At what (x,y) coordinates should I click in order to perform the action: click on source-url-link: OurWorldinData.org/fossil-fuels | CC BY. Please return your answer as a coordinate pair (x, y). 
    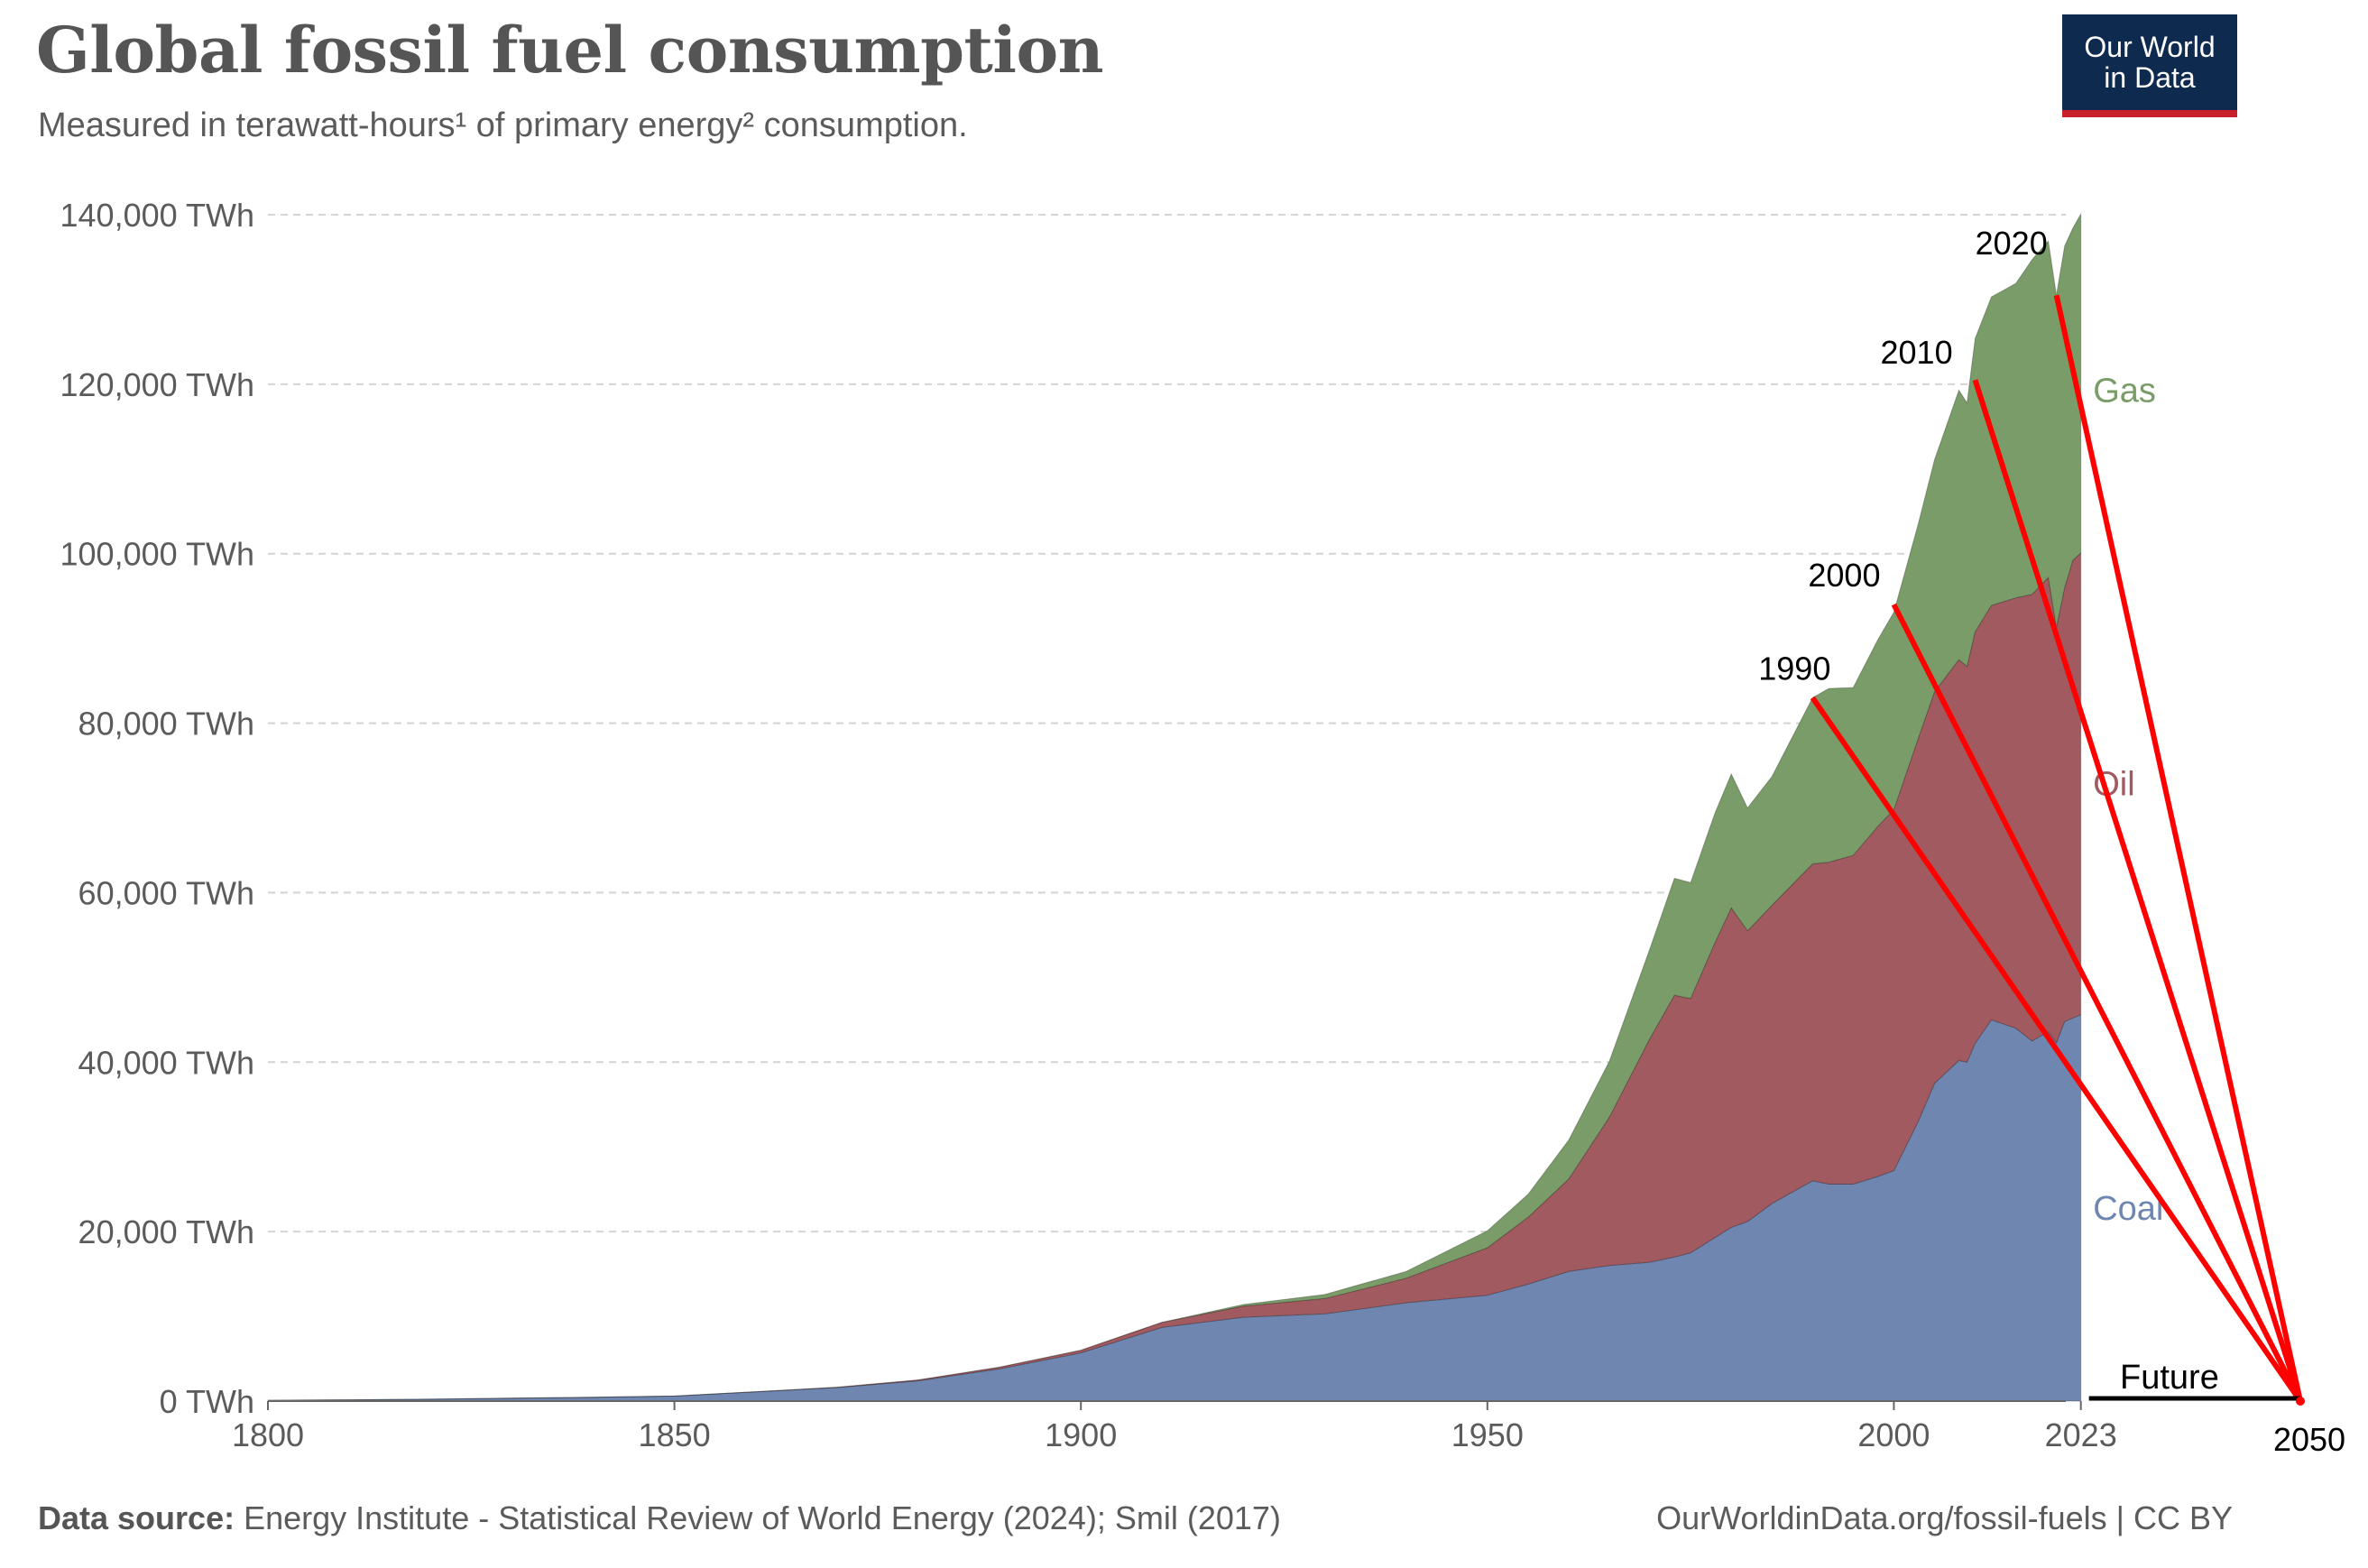
    Looking at the image, I should click on (1944, 1517).